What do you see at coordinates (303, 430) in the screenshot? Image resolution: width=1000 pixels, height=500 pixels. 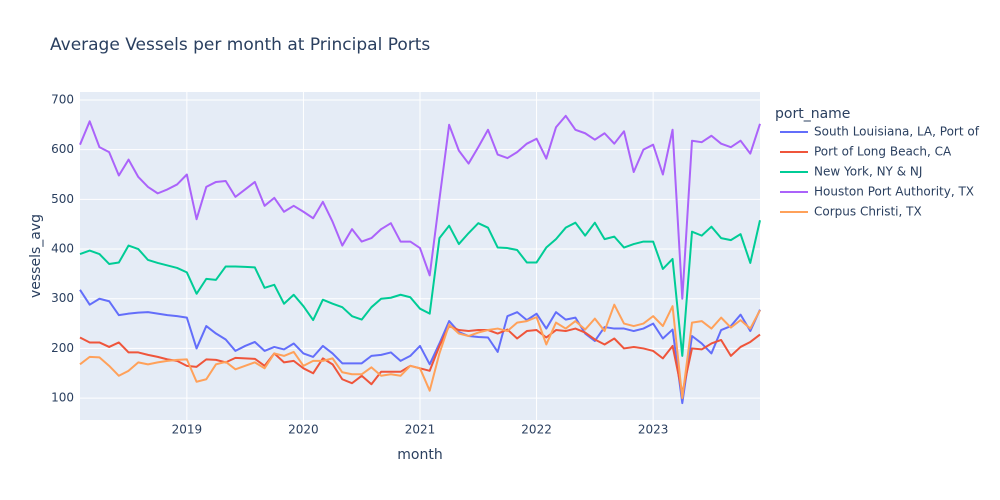 I see `x-tick-label: 2020` at bounding box center [303, 430].